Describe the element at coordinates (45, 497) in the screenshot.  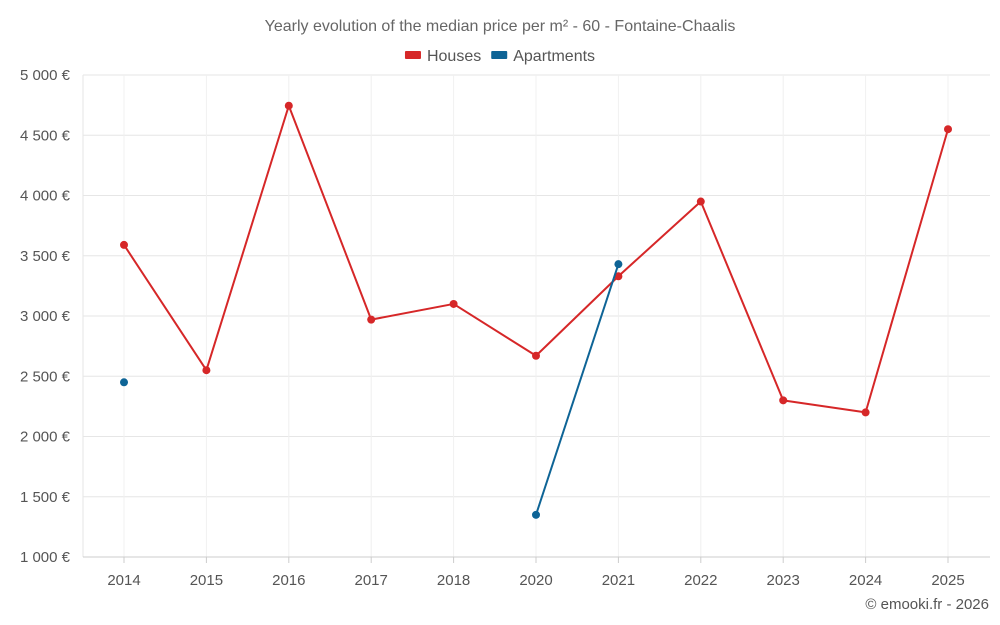
I see `y-tick-label: 1 500 €` at that location.